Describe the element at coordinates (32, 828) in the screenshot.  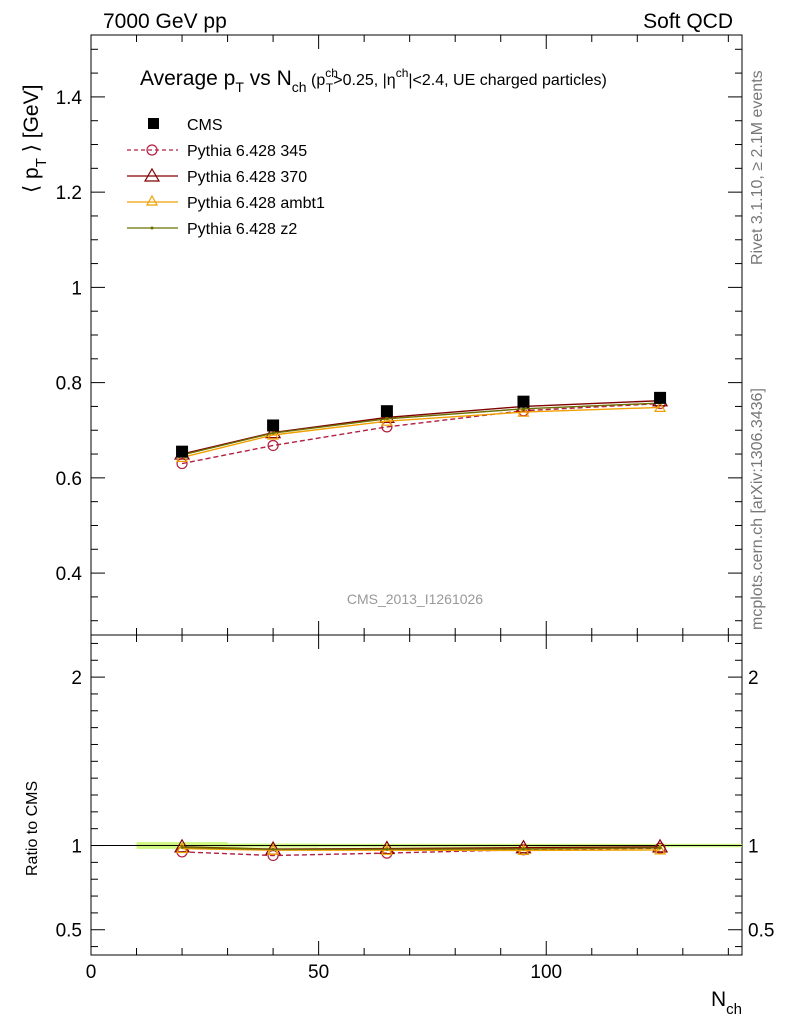
I see `ratio-y-axis-label: Ratio to CMS` at that location.